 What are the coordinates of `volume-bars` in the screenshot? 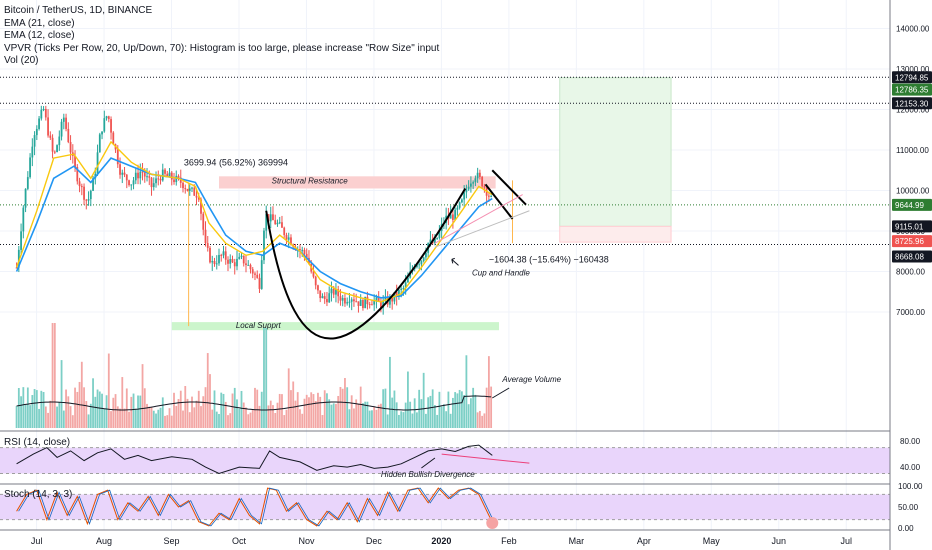 It's located at (254, 375).